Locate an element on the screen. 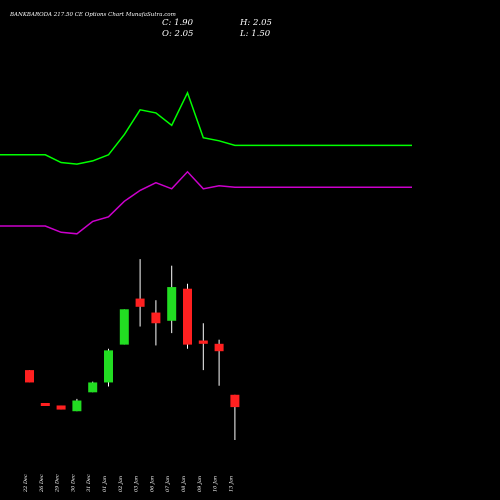 The width and height of the screenshot is (500, 500). x-tick-label: 10 Jan is located at coordinates (216, 484).